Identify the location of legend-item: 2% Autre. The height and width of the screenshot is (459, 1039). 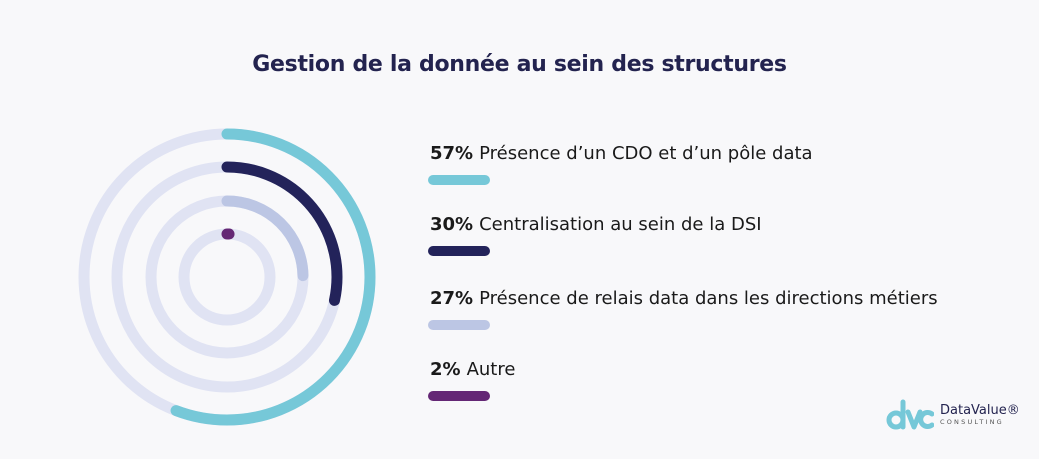
(472, 380).